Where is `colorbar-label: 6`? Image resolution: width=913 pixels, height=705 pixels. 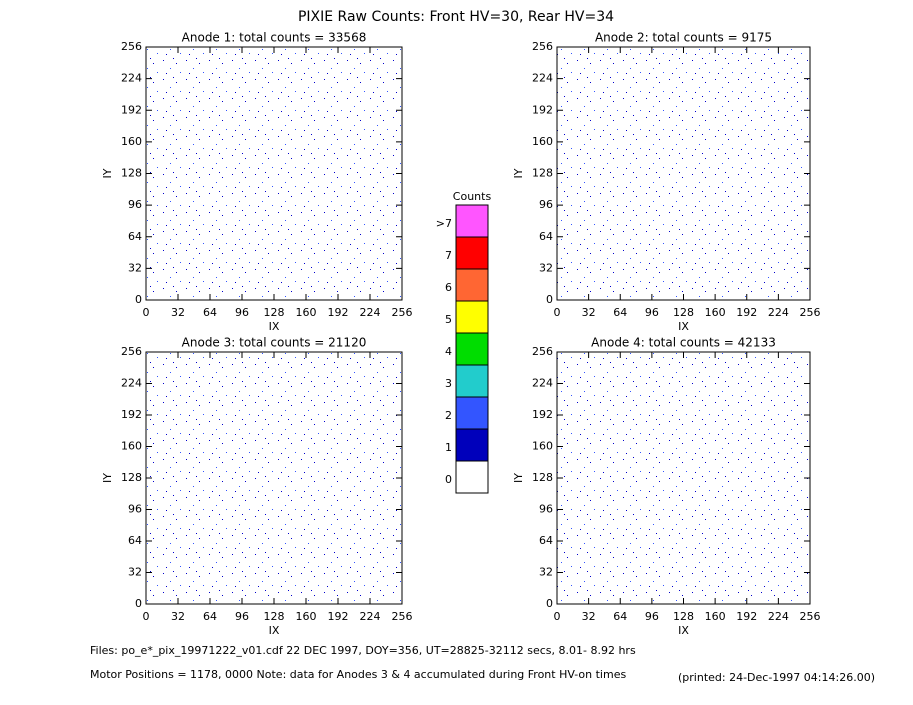
colorbar-label: 6 is located at coordinates (448, 287).